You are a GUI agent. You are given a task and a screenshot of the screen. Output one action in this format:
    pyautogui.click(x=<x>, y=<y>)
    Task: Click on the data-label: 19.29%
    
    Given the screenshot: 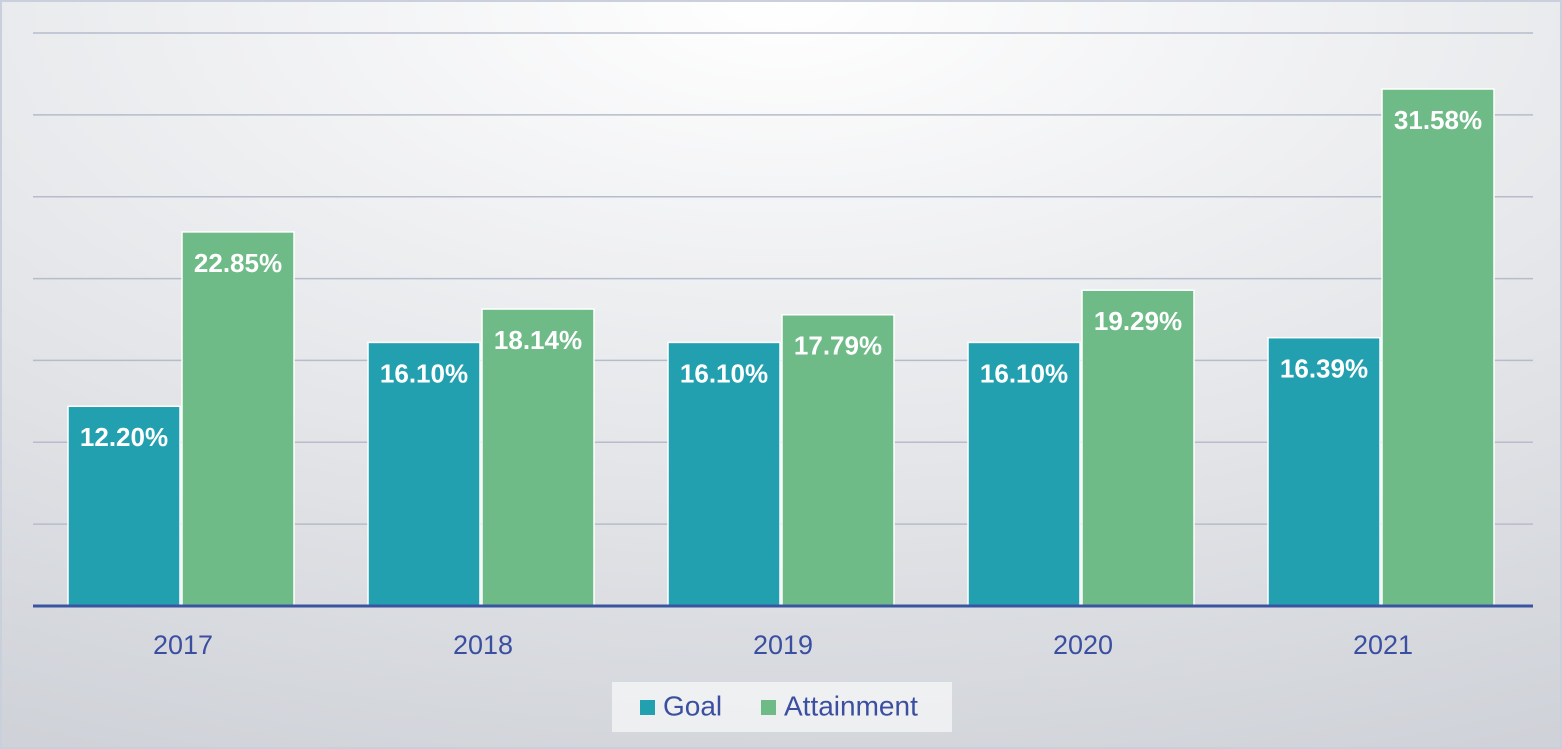 What is the action you would take?
    pyautogui.click(x=1138, y=321)
    